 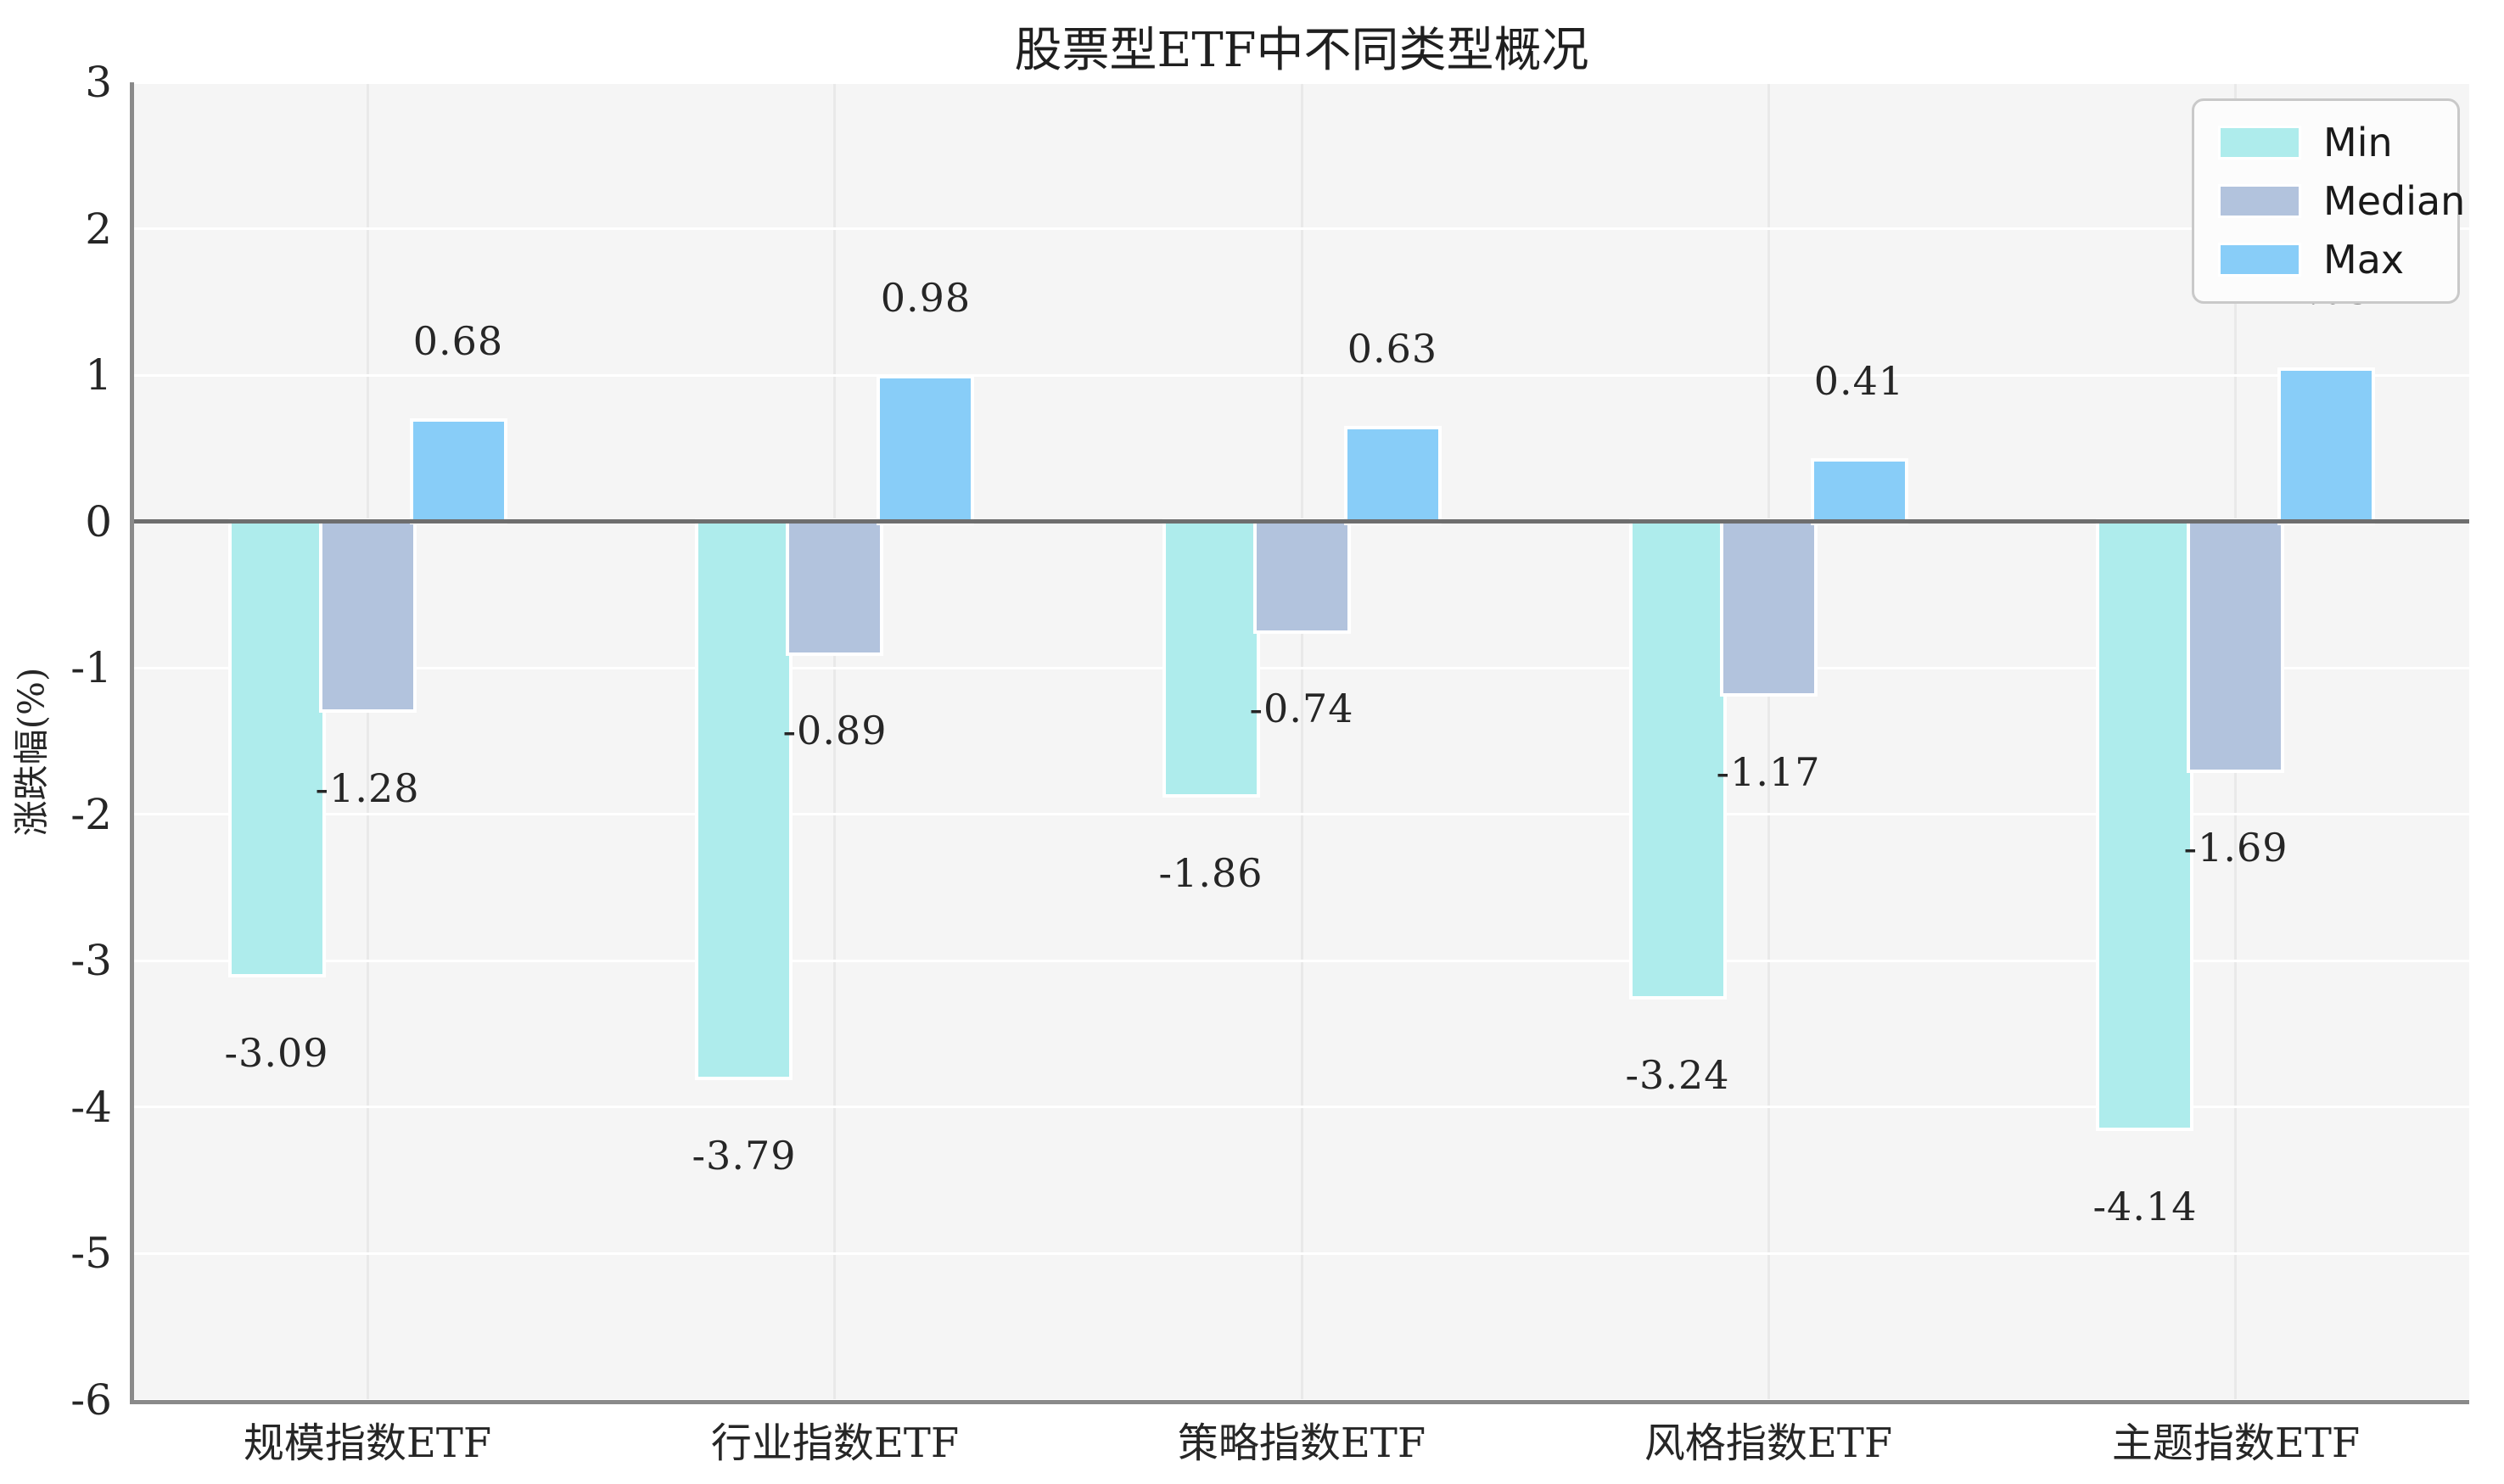 I want to click on legend: Min Median Max, so click(x=2329, y=201).